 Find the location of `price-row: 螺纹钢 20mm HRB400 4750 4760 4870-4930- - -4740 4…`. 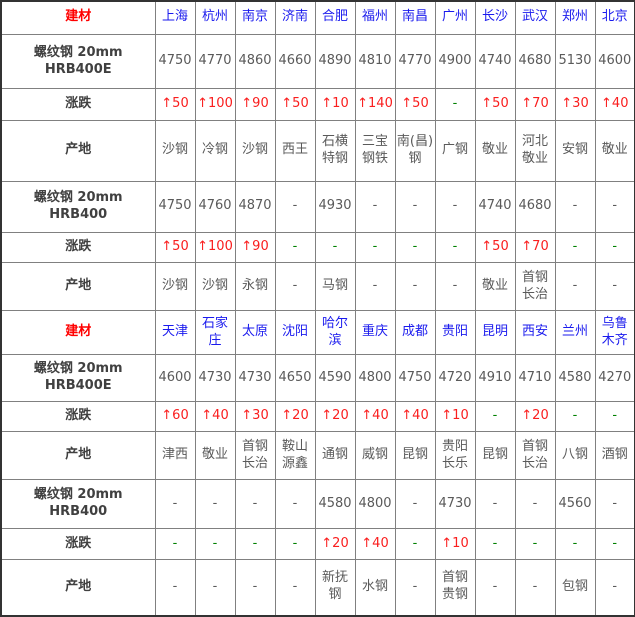

price-row: 螺纹钢 20mm HRB400 4750 4760 4870-4930- - -4740 4… is located at coordinates (317, 207).